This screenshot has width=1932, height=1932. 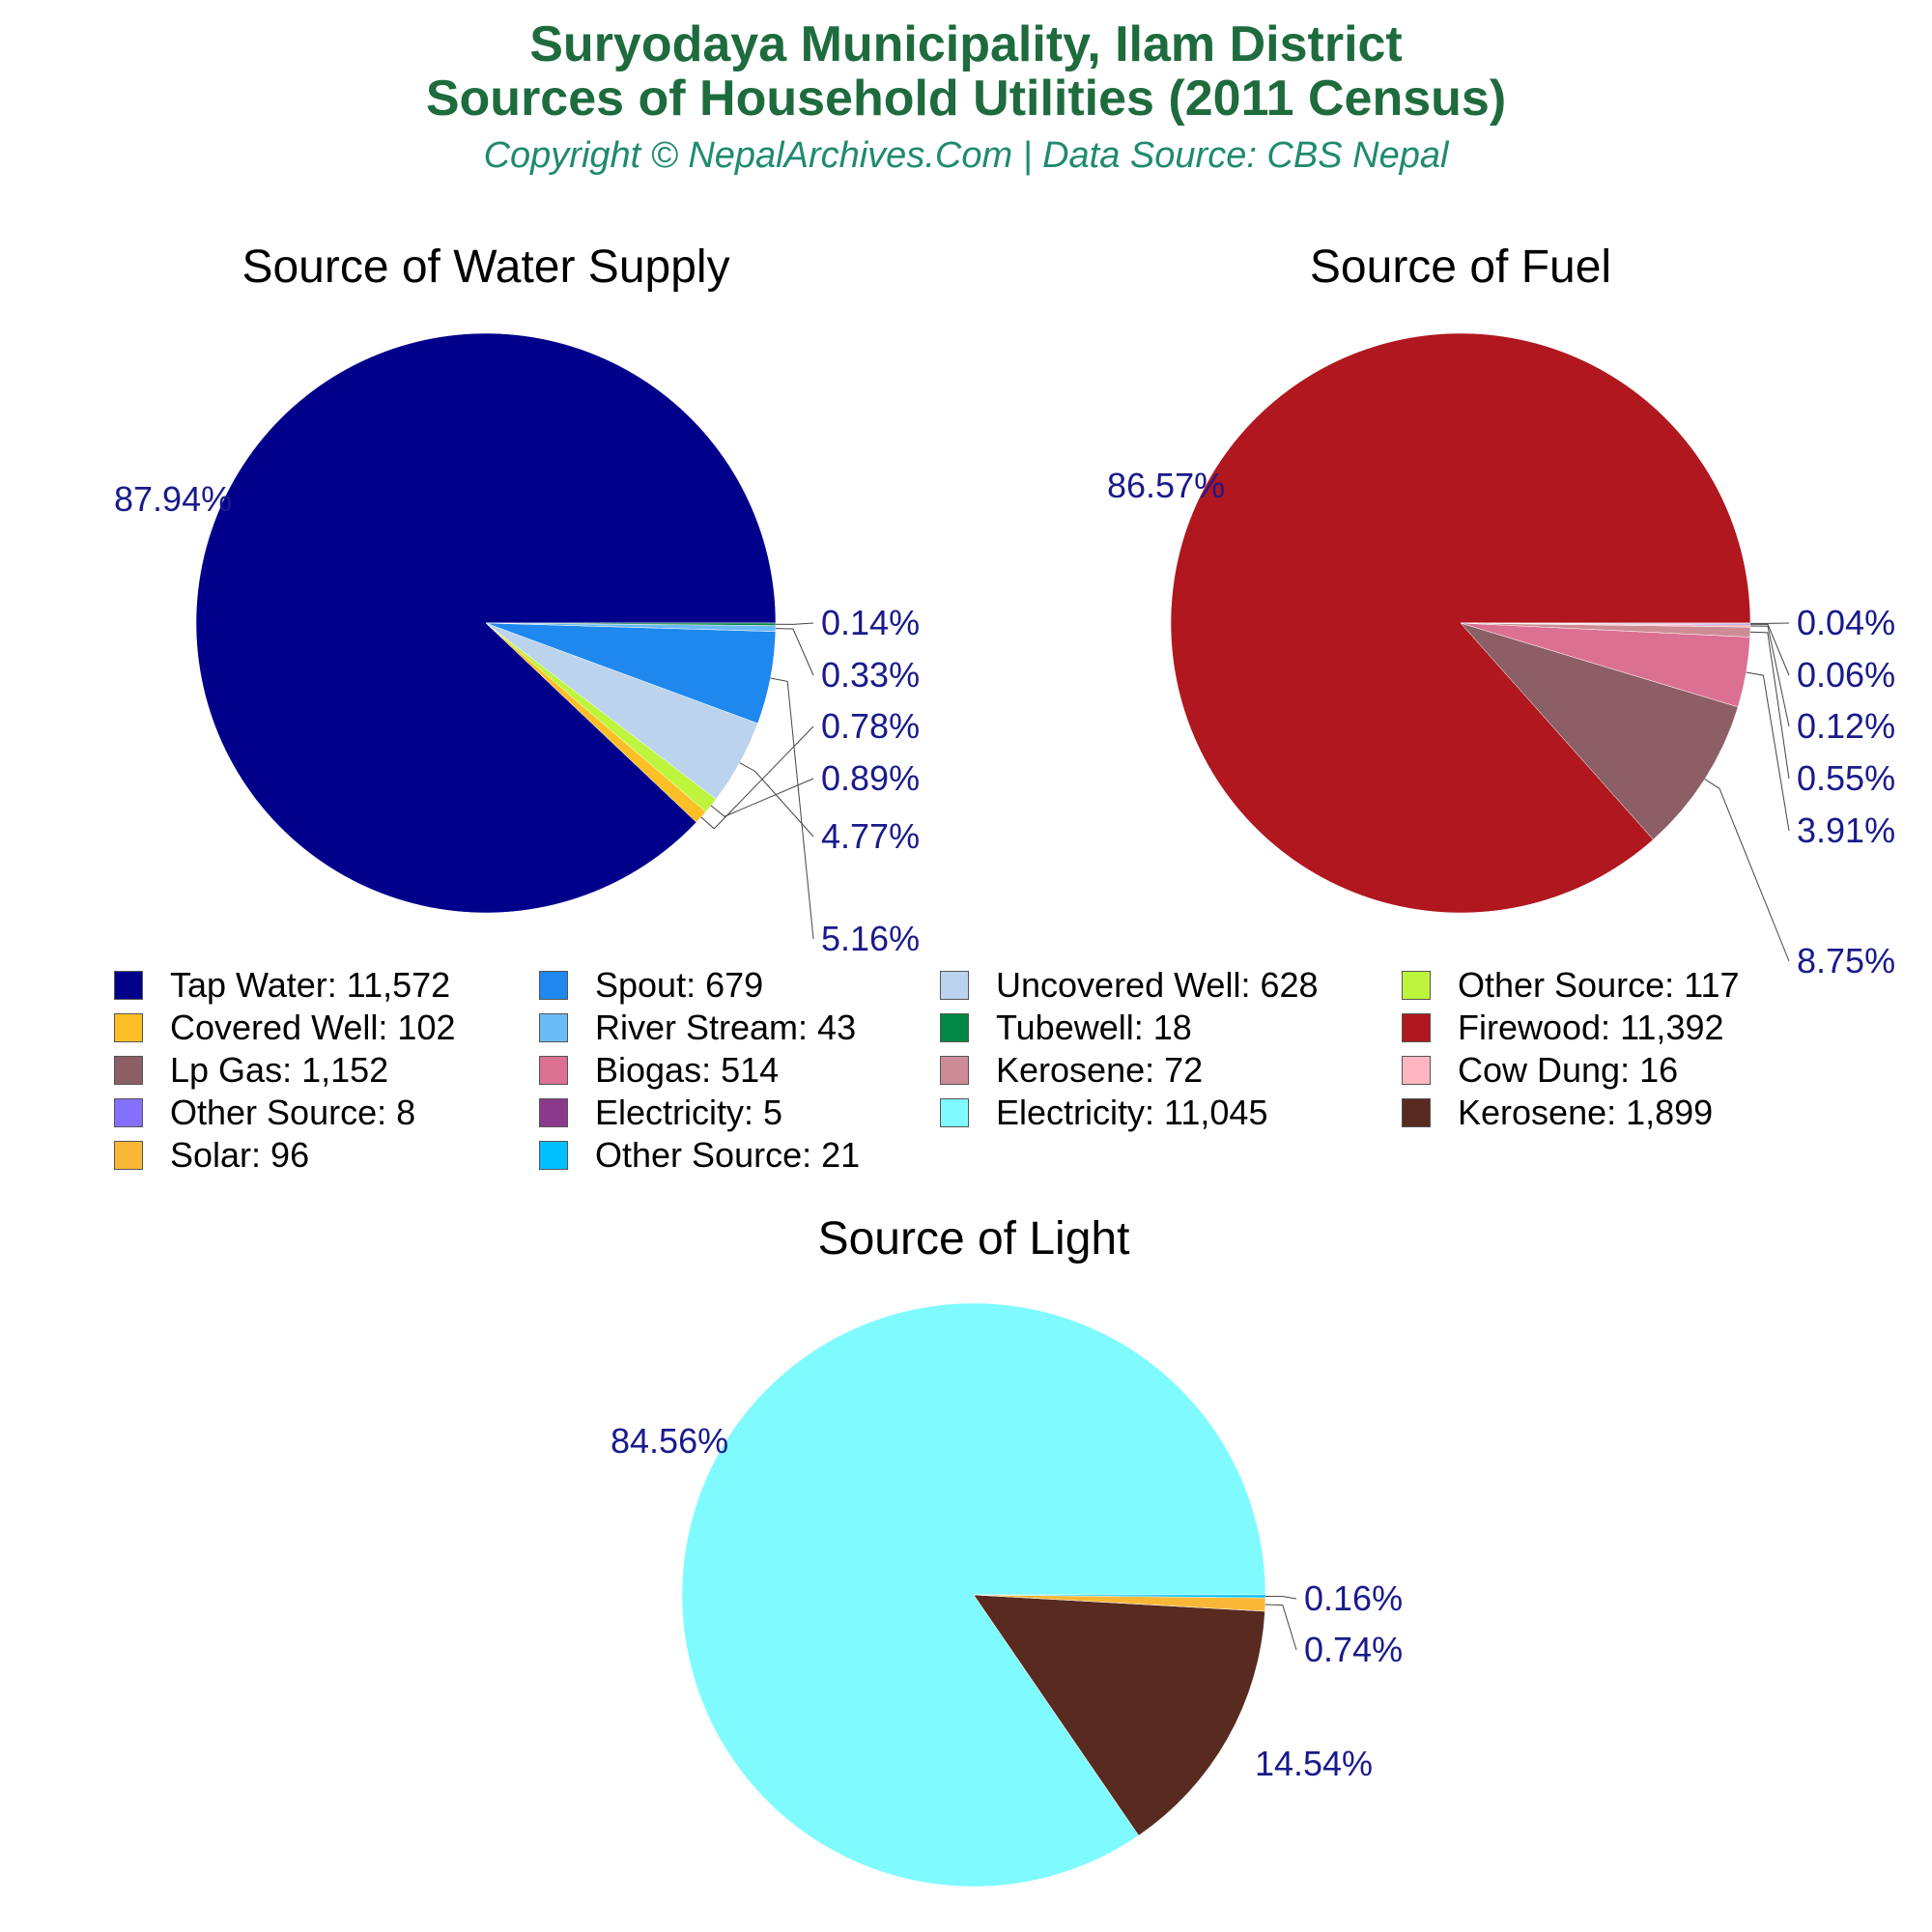 What do you see at coordinates (1353, 1649) in the screenshot?
I see `pie-slice-label: 0.74%` at bounding box center [1353, 1649].